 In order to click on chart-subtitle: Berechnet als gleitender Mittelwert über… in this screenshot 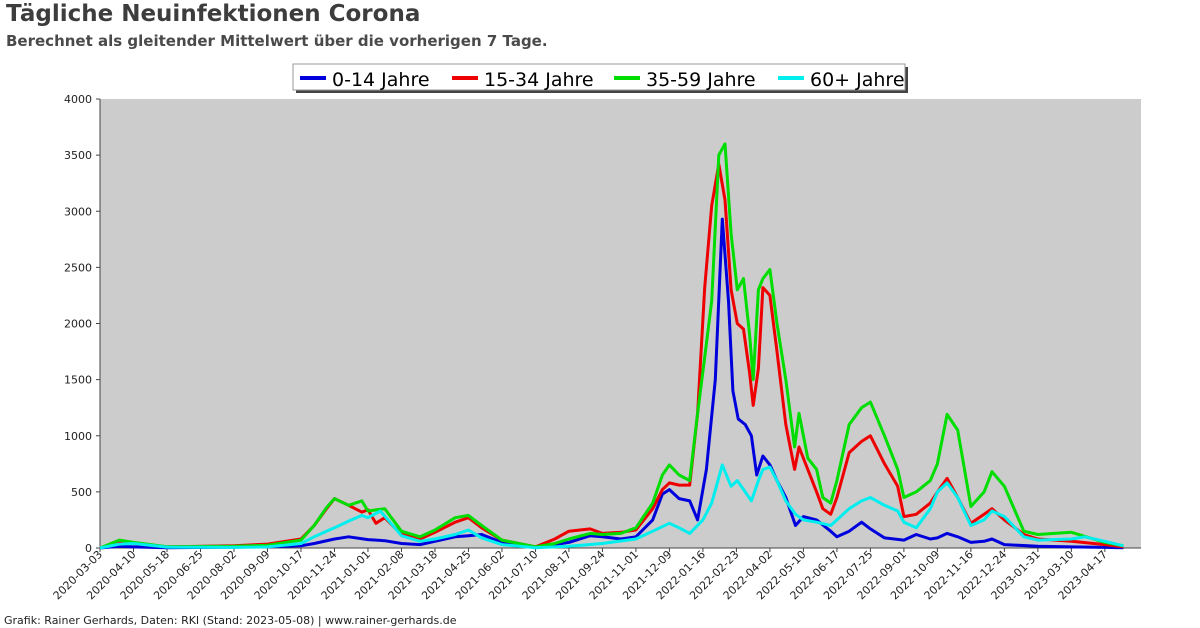, I will do `click(277, 41)`.